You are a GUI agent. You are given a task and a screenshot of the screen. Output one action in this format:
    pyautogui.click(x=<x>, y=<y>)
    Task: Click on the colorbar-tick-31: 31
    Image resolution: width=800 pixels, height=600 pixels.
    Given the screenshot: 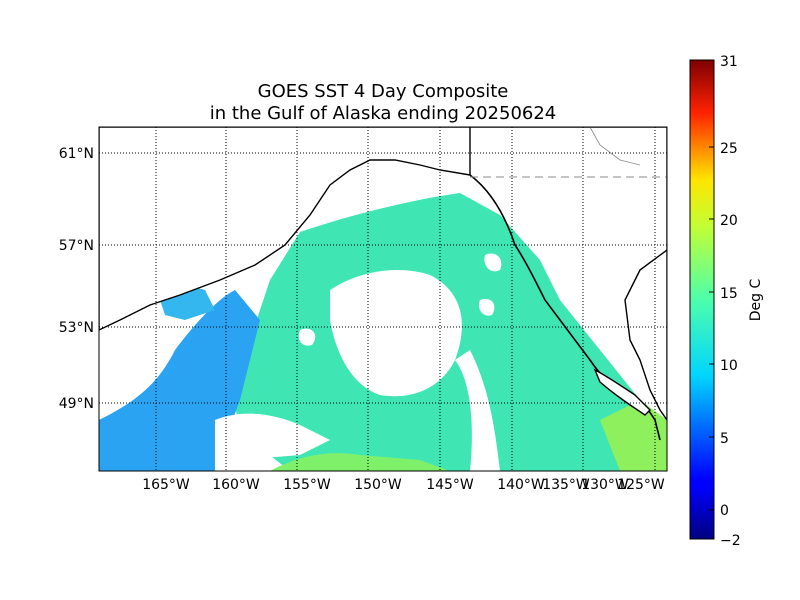 What is the action you would take?
    pyautogui.click(x=729, y=62)
    